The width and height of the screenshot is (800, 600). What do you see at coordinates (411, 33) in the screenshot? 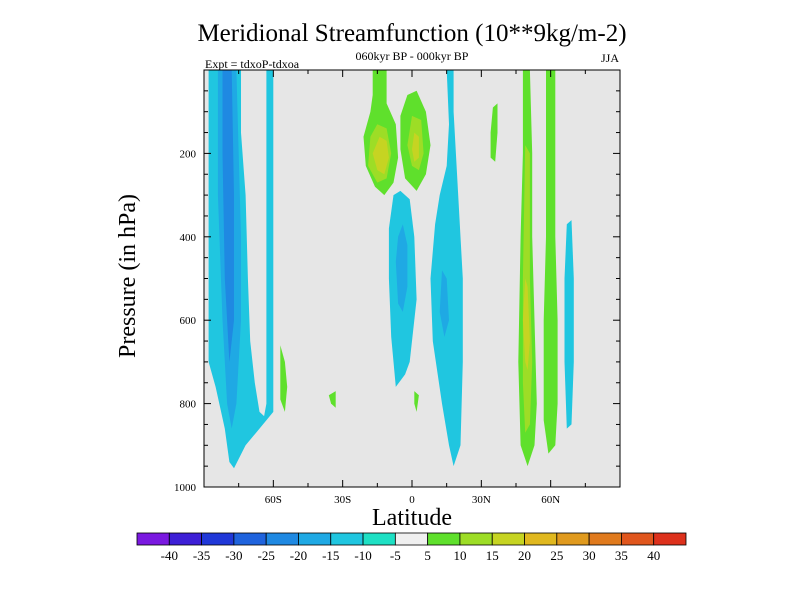
I see `chart-title: Meridional Streamfunction (10**9kg/m-2)` at bounding box center [411, 33].